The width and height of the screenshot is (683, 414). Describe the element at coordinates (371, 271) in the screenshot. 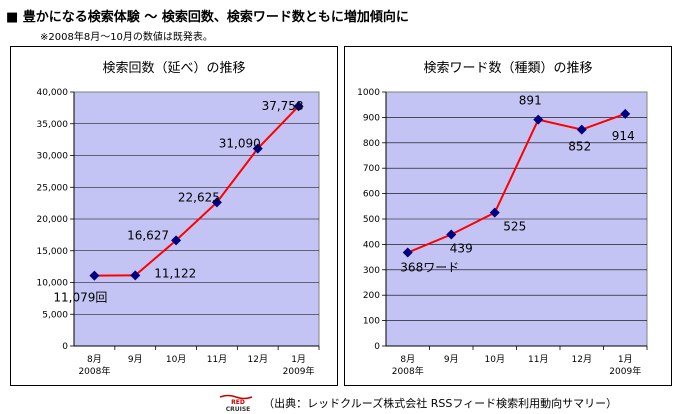

I see `y-tick-label: 300` at that location.